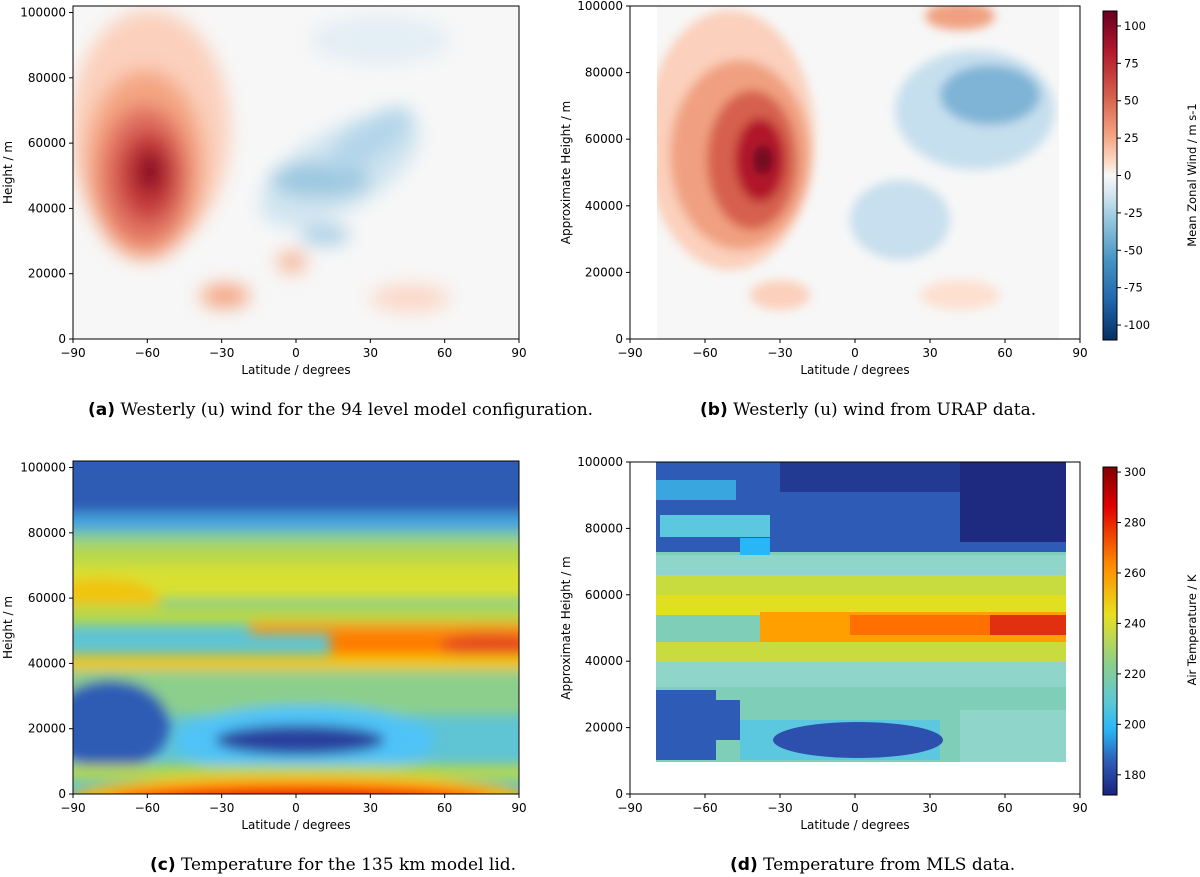 The height and width of the screenshot is (877, 1200). I want to click on colorbar-temperature-label: Air Temperature / K, so click(1192, 629).